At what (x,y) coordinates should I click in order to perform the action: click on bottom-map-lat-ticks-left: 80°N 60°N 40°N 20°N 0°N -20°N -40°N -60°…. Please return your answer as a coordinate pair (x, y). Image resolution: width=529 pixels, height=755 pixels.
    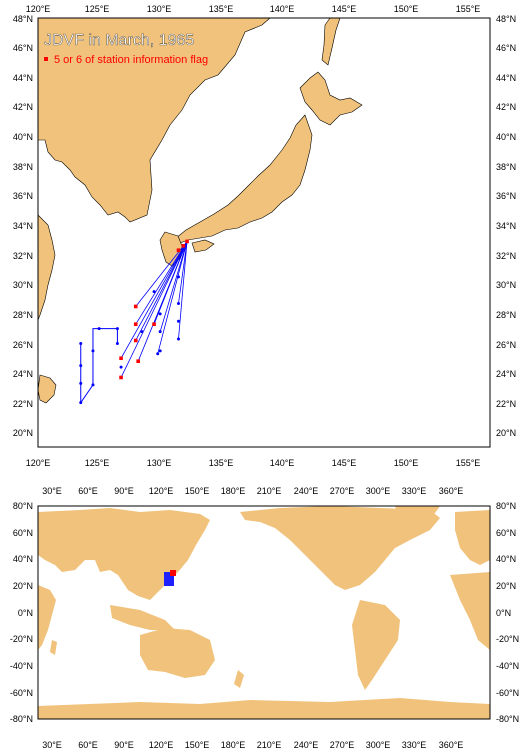
    Looking at the image, I should click on (21, 612).